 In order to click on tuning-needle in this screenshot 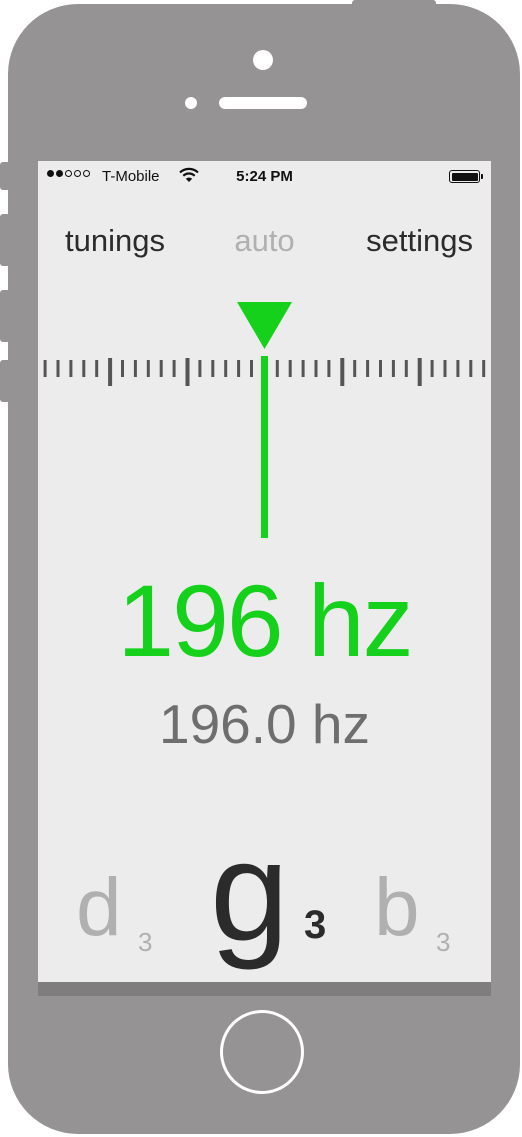, I will do `click(264, 447)`.